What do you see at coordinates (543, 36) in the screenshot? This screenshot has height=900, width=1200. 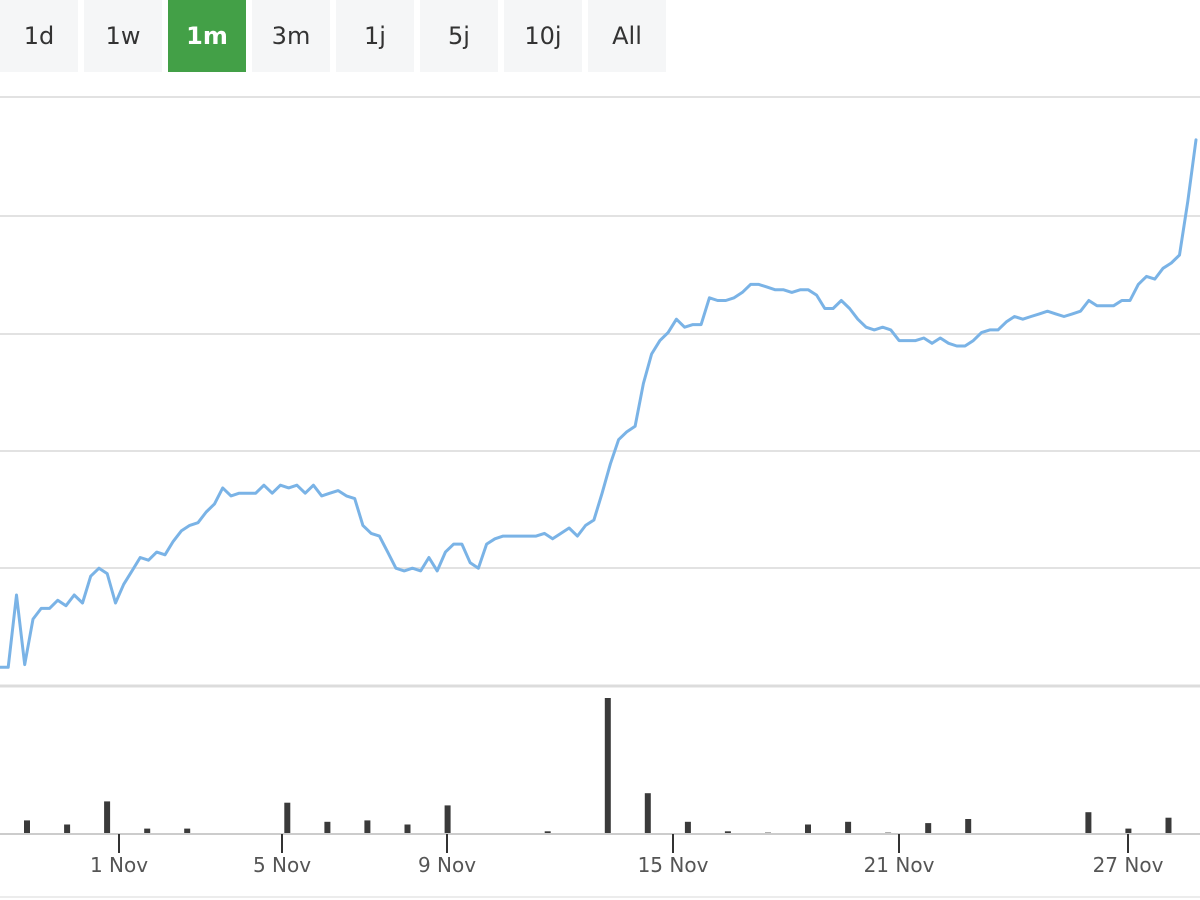 I see `range-button-10j: 10j` at bounding box center [543, 36].